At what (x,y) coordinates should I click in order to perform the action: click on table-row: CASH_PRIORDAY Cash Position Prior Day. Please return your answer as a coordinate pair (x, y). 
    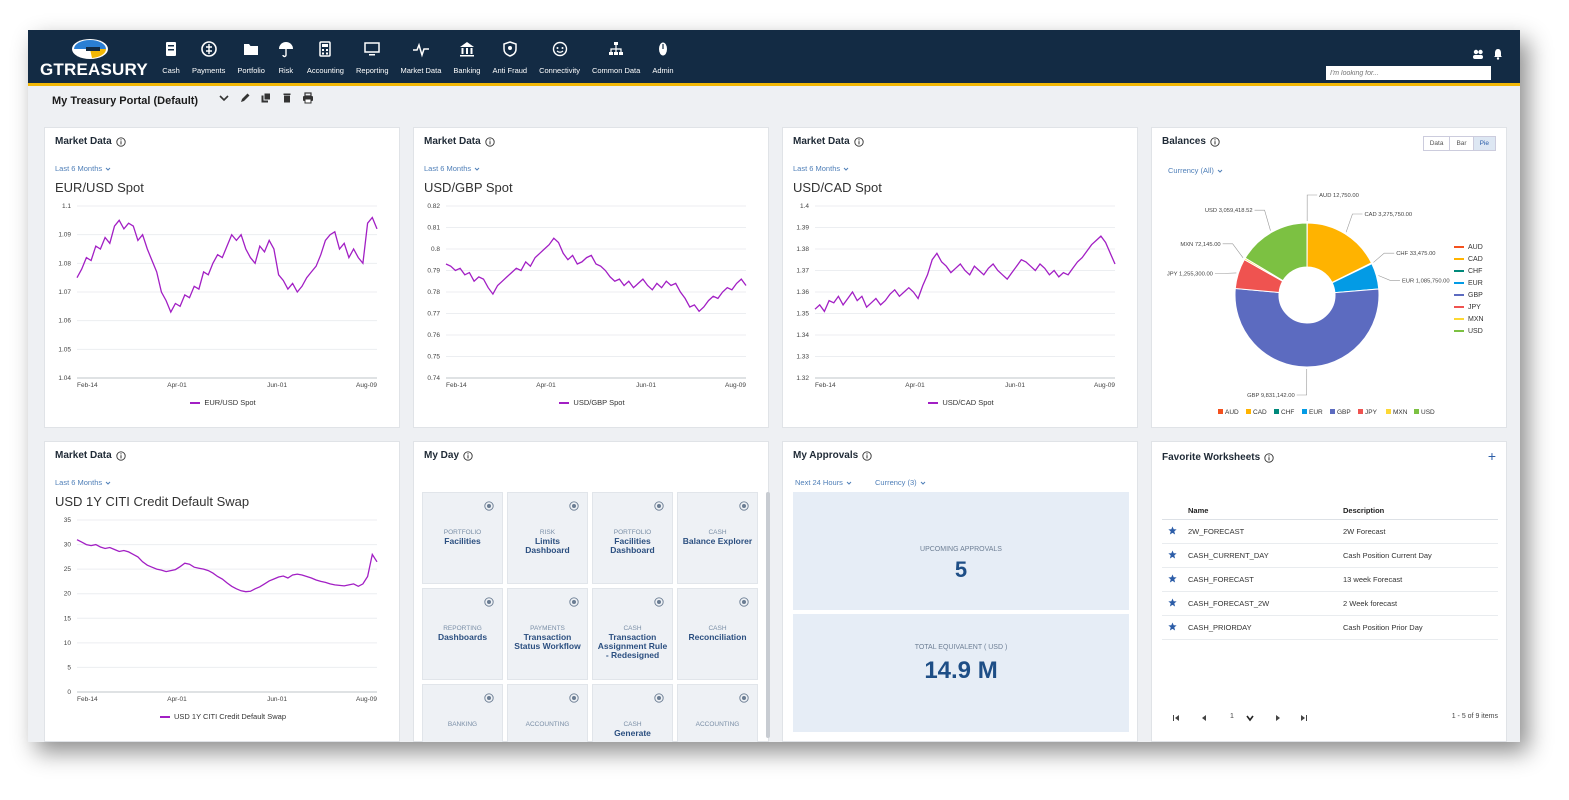
    Looking at the image, I should click on (1330, 627).